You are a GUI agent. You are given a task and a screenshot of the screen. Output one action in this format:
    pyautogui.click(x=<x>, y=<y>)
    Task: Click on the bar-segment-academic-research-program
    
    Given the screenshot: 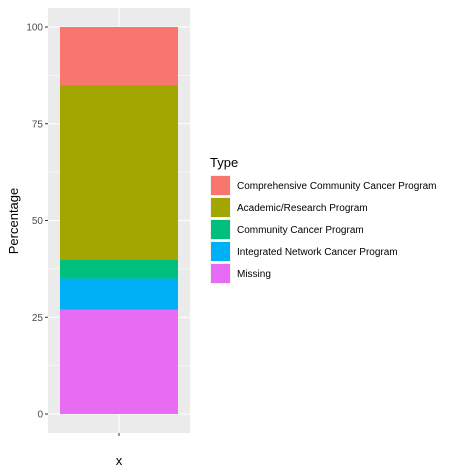 What is the action you would take?
    pyautogui.click(x=119, y=172)
    